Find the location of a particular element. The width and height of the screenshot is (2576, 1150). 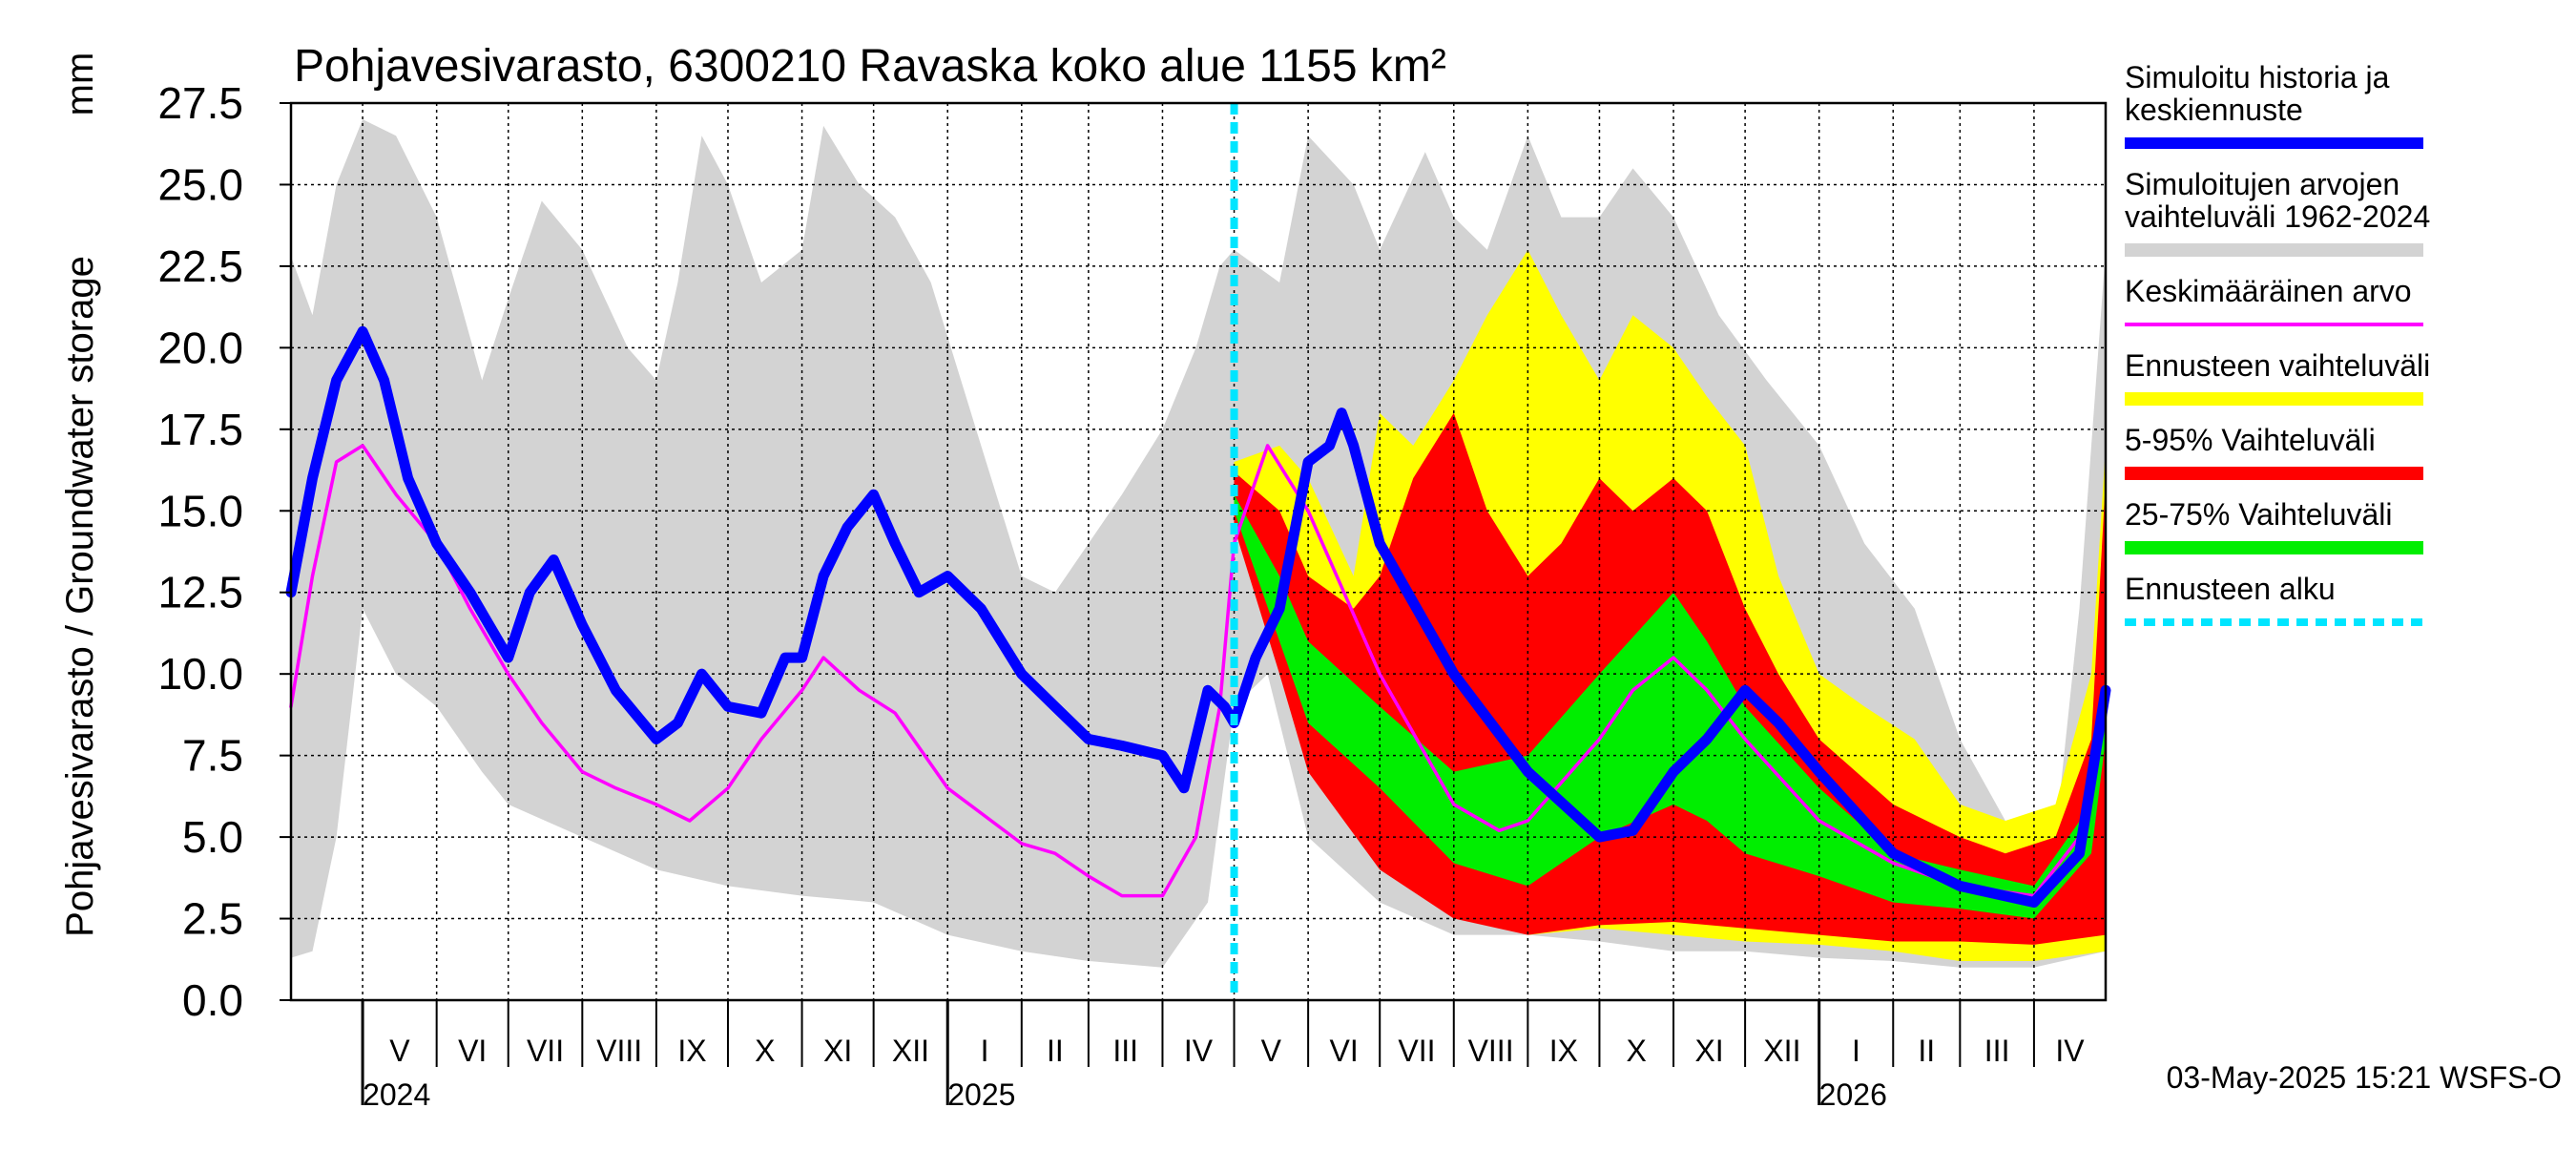

legend-label: Keskimääräinen arvo is located at coordinates (2268, 291).